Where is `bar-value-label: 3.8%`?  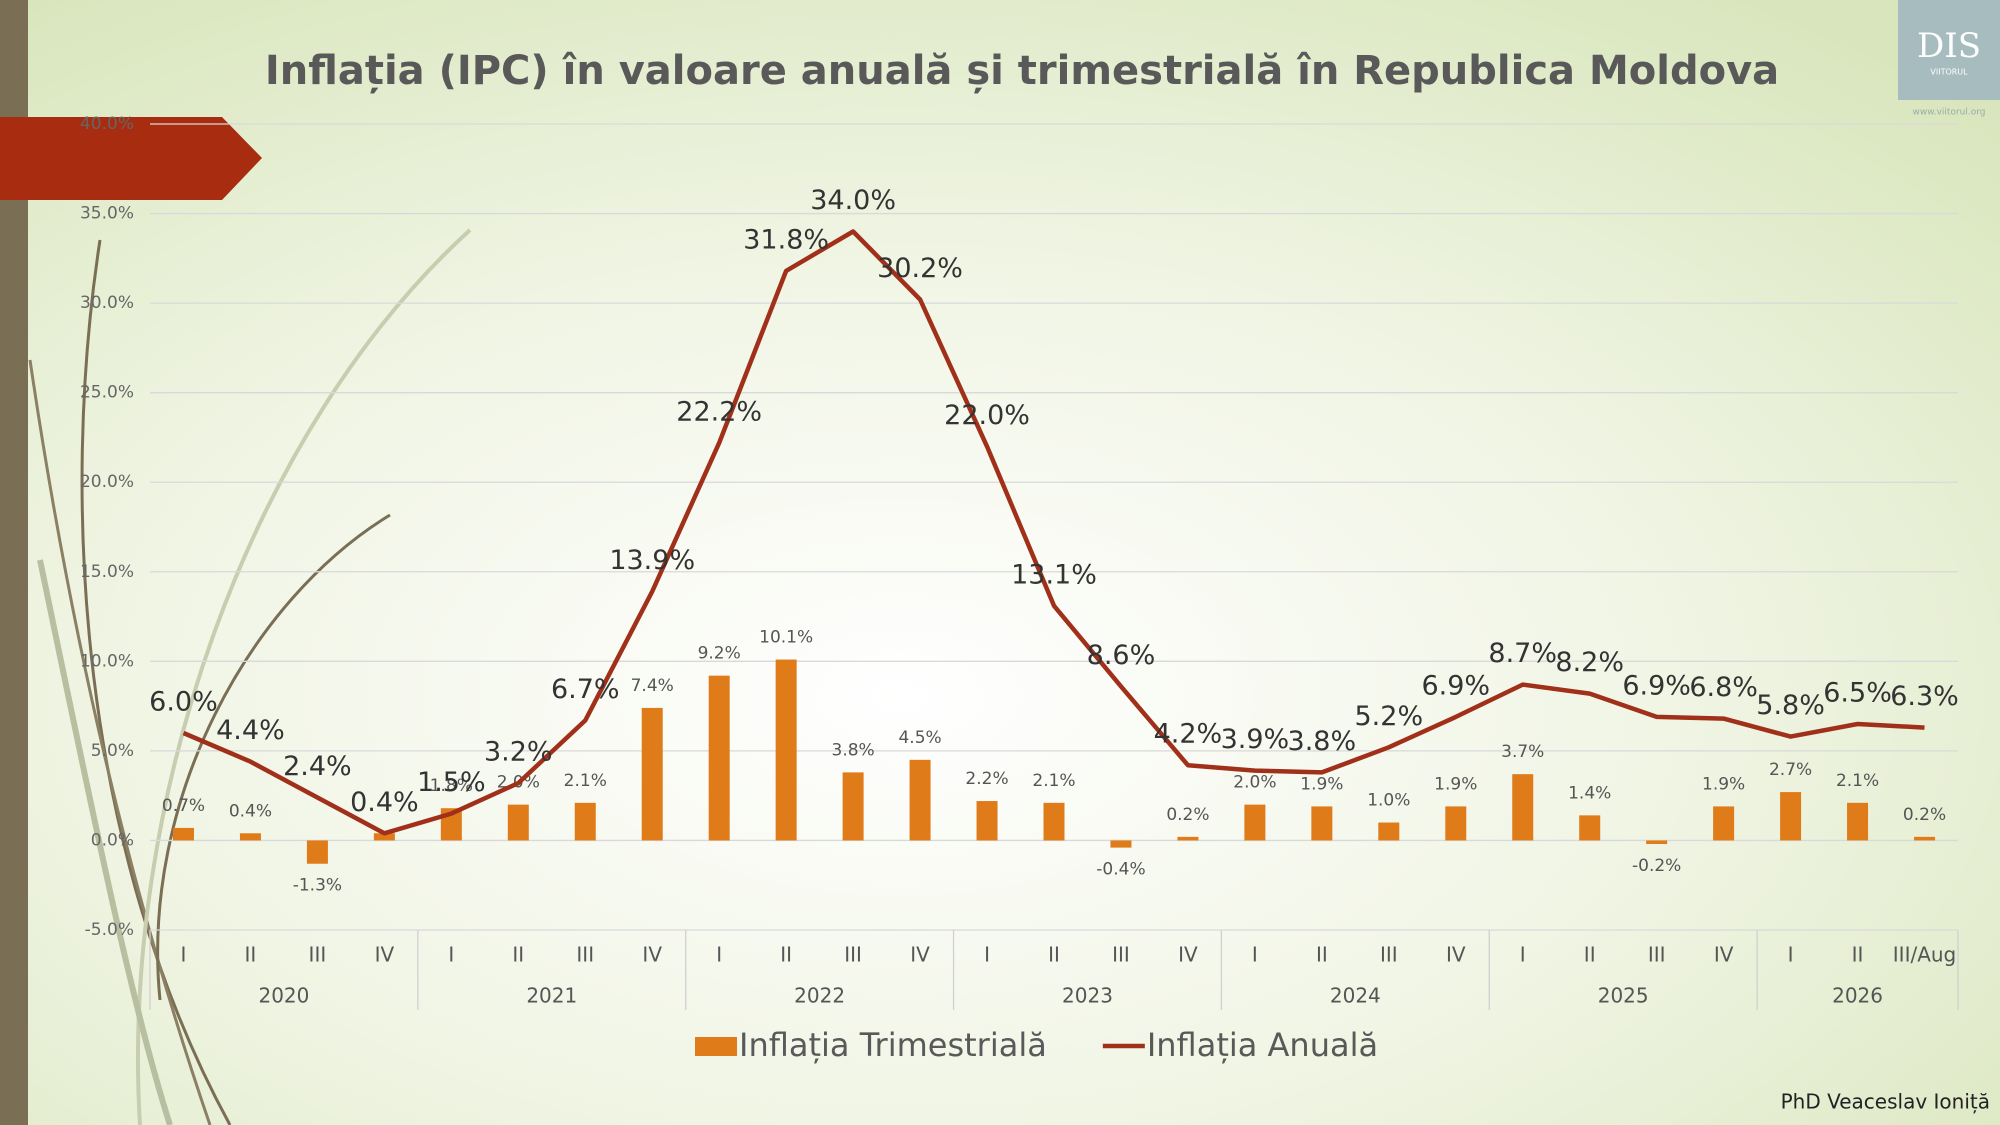
bar-value-label: 3.8% is located at coordinates (853, 750).